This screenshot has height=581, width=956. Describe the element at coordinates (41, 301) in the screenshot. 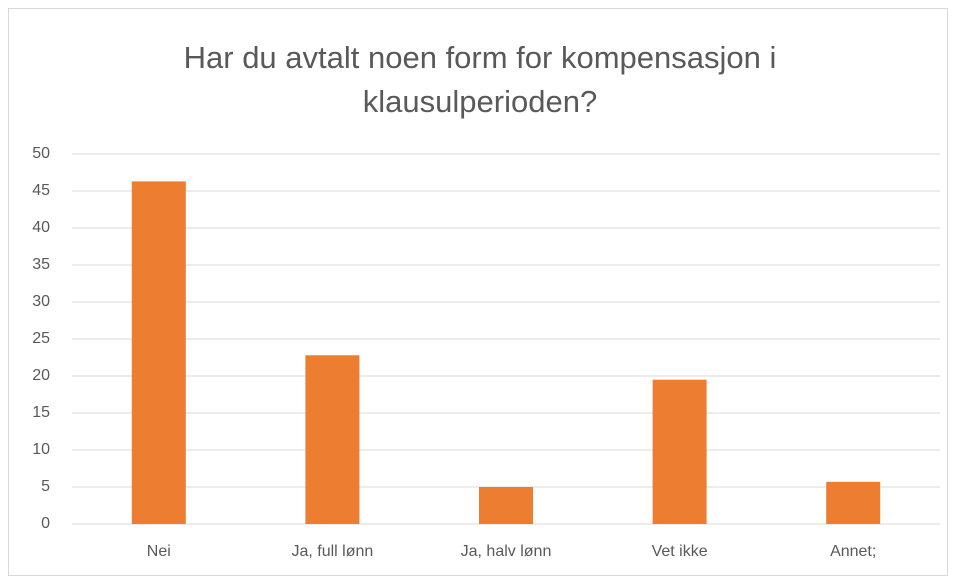

I see `y-tick-label: 30` at that location.